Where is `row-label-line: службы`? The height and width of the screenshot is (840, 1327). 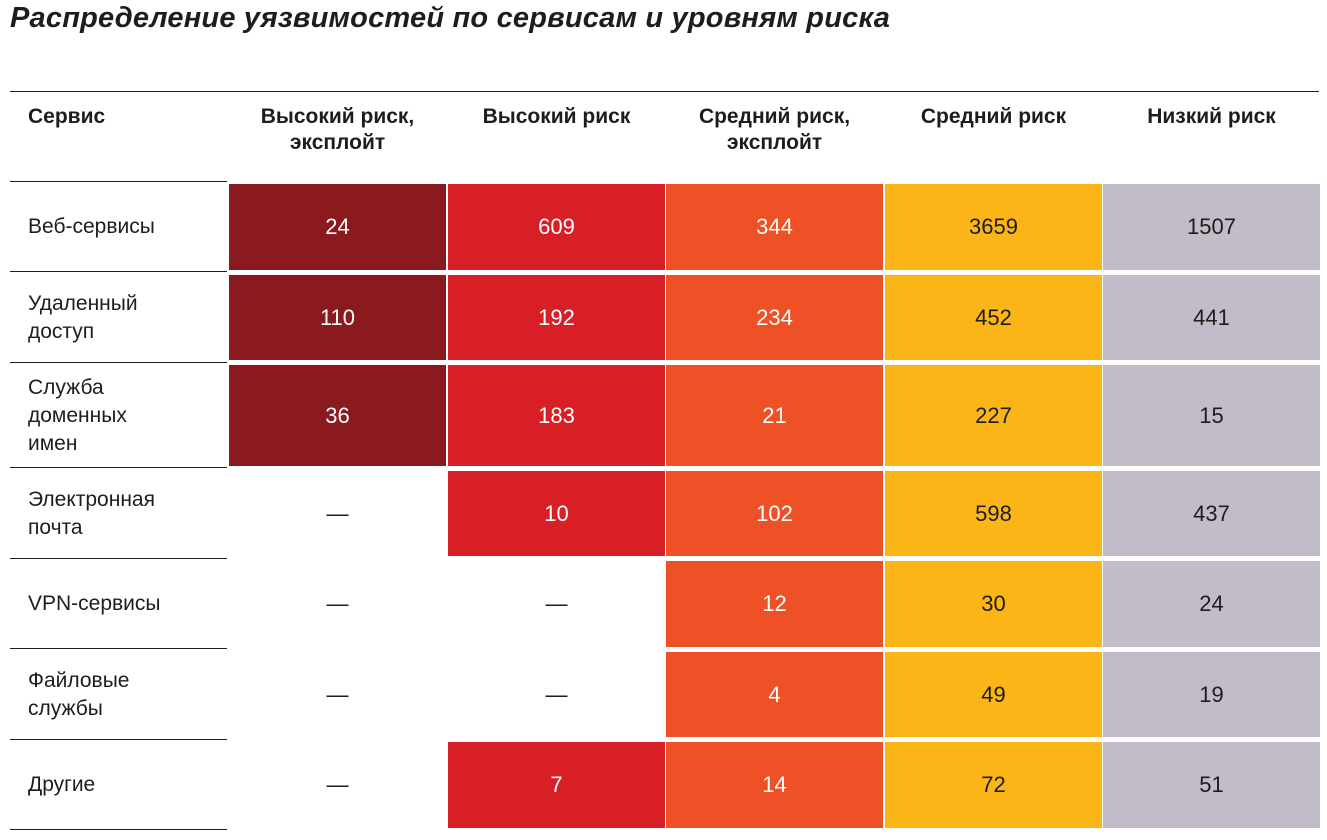 row-label-line: службы is located at coordinates (65, 708).